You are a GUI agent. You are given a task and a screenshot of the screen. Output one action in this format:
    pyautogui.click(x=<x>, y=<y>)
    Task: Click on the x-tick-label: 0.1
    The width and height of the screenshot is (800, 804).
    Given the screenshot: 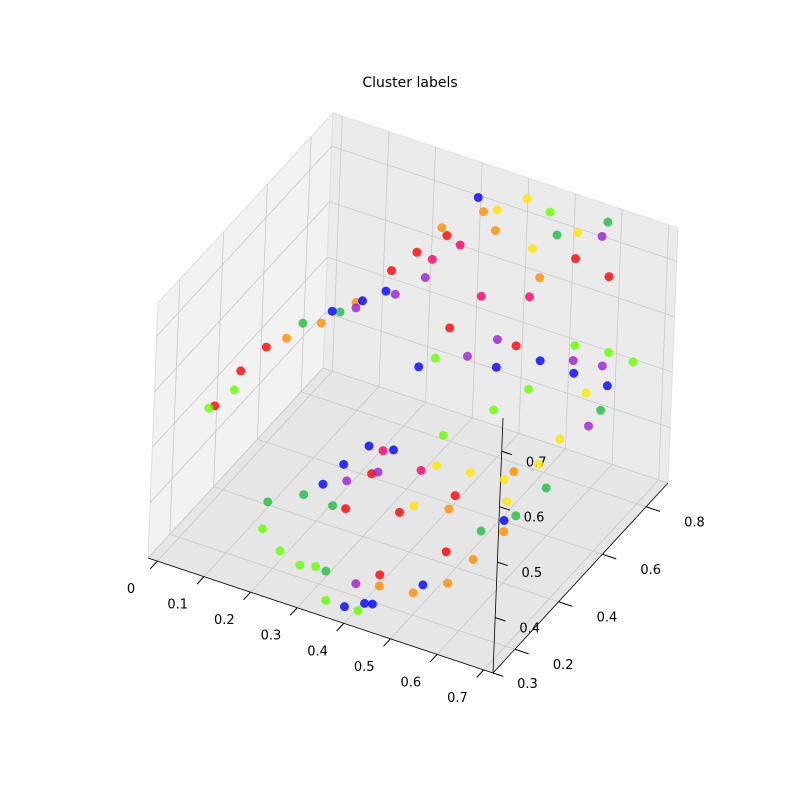 What is the action you would take?
    pyautogui.click(x=177, y=605)
    